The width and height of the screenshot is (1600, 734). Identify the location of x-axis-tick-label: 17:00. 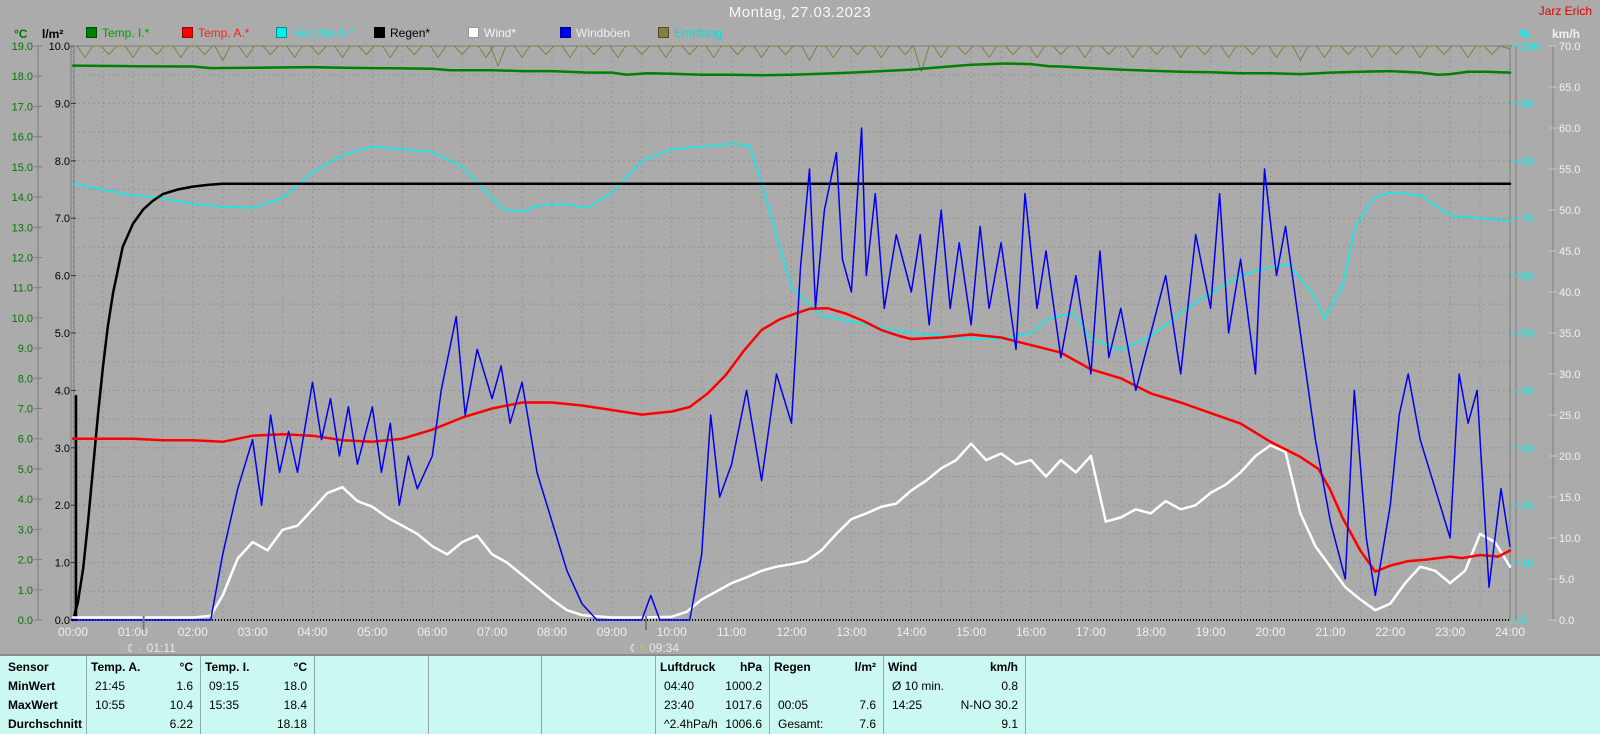
(1091, 632).